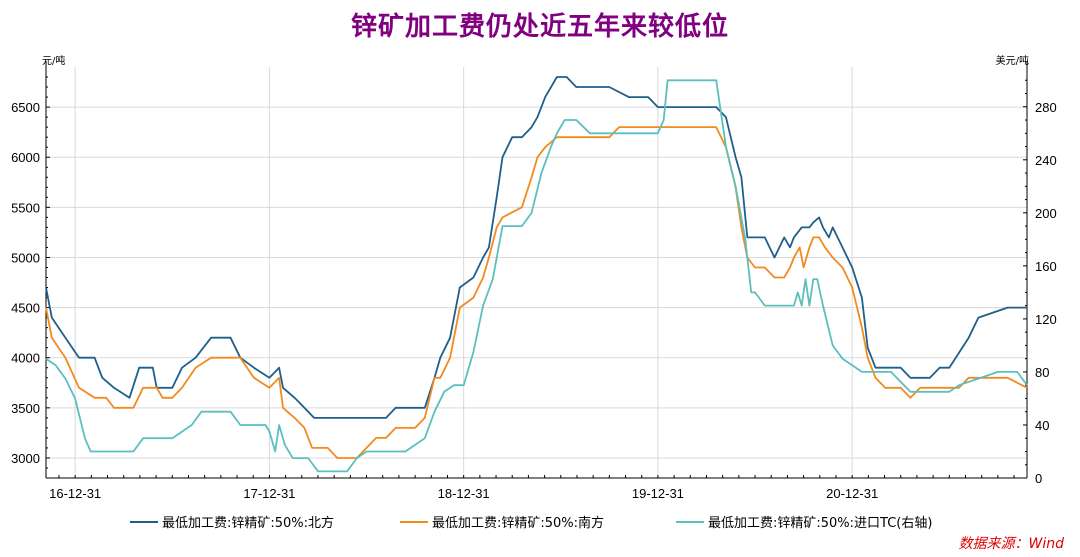  What do you see at coordinates (820, 523) in the screenshot?
I see `legend-label-3: 最低加工费:锌精矿:50%:进口TC(右轴)` at bounding box center [820, 523].